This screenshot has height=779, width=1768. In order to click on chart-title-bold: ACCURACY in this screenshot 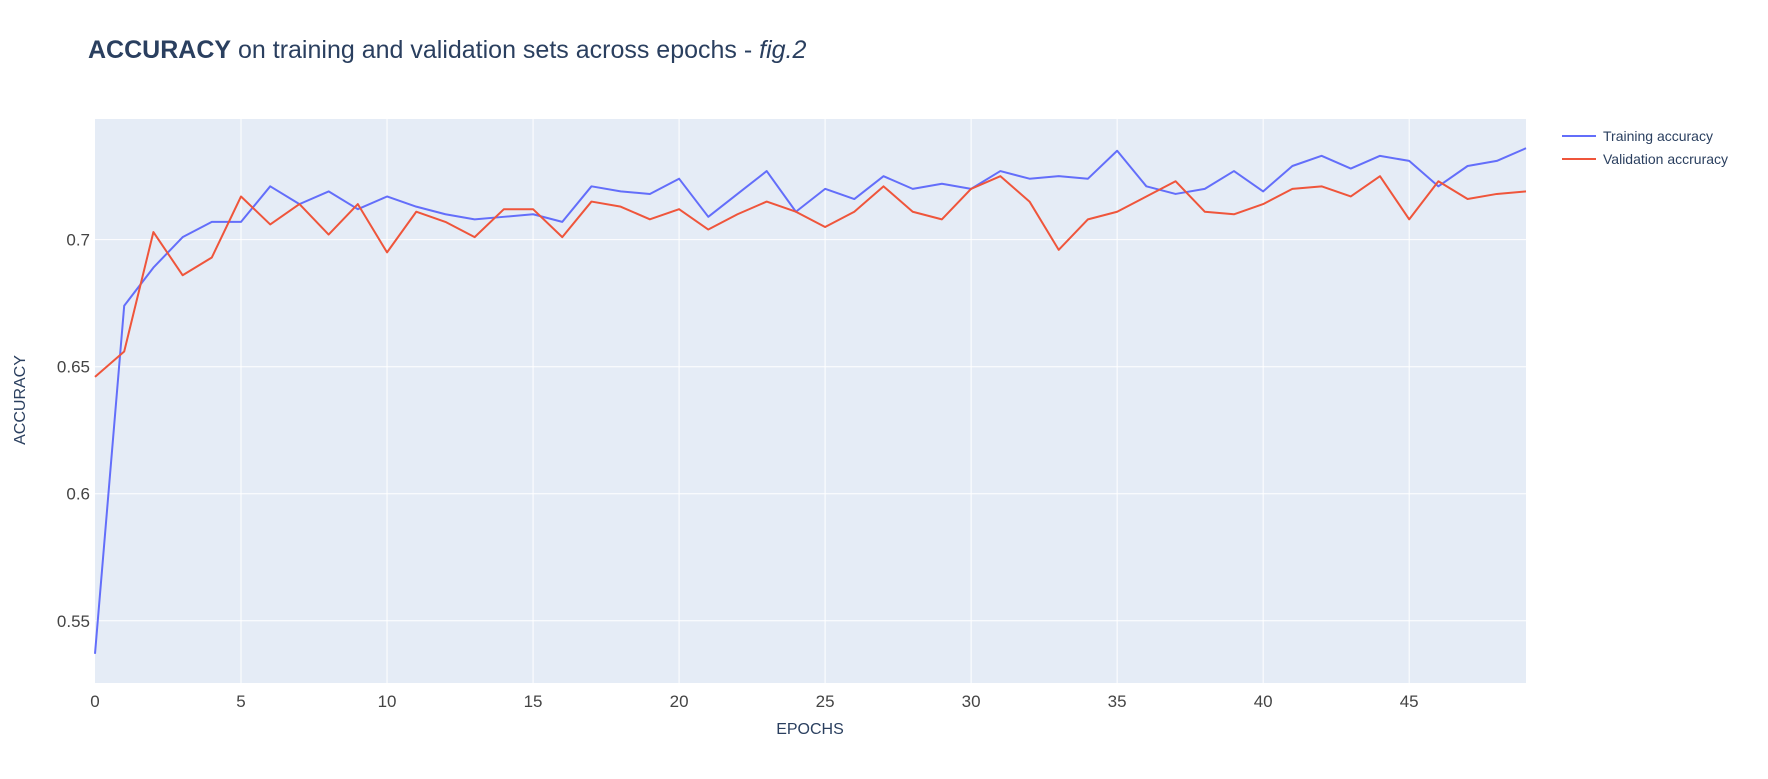, I will do `click(159, 50)`.